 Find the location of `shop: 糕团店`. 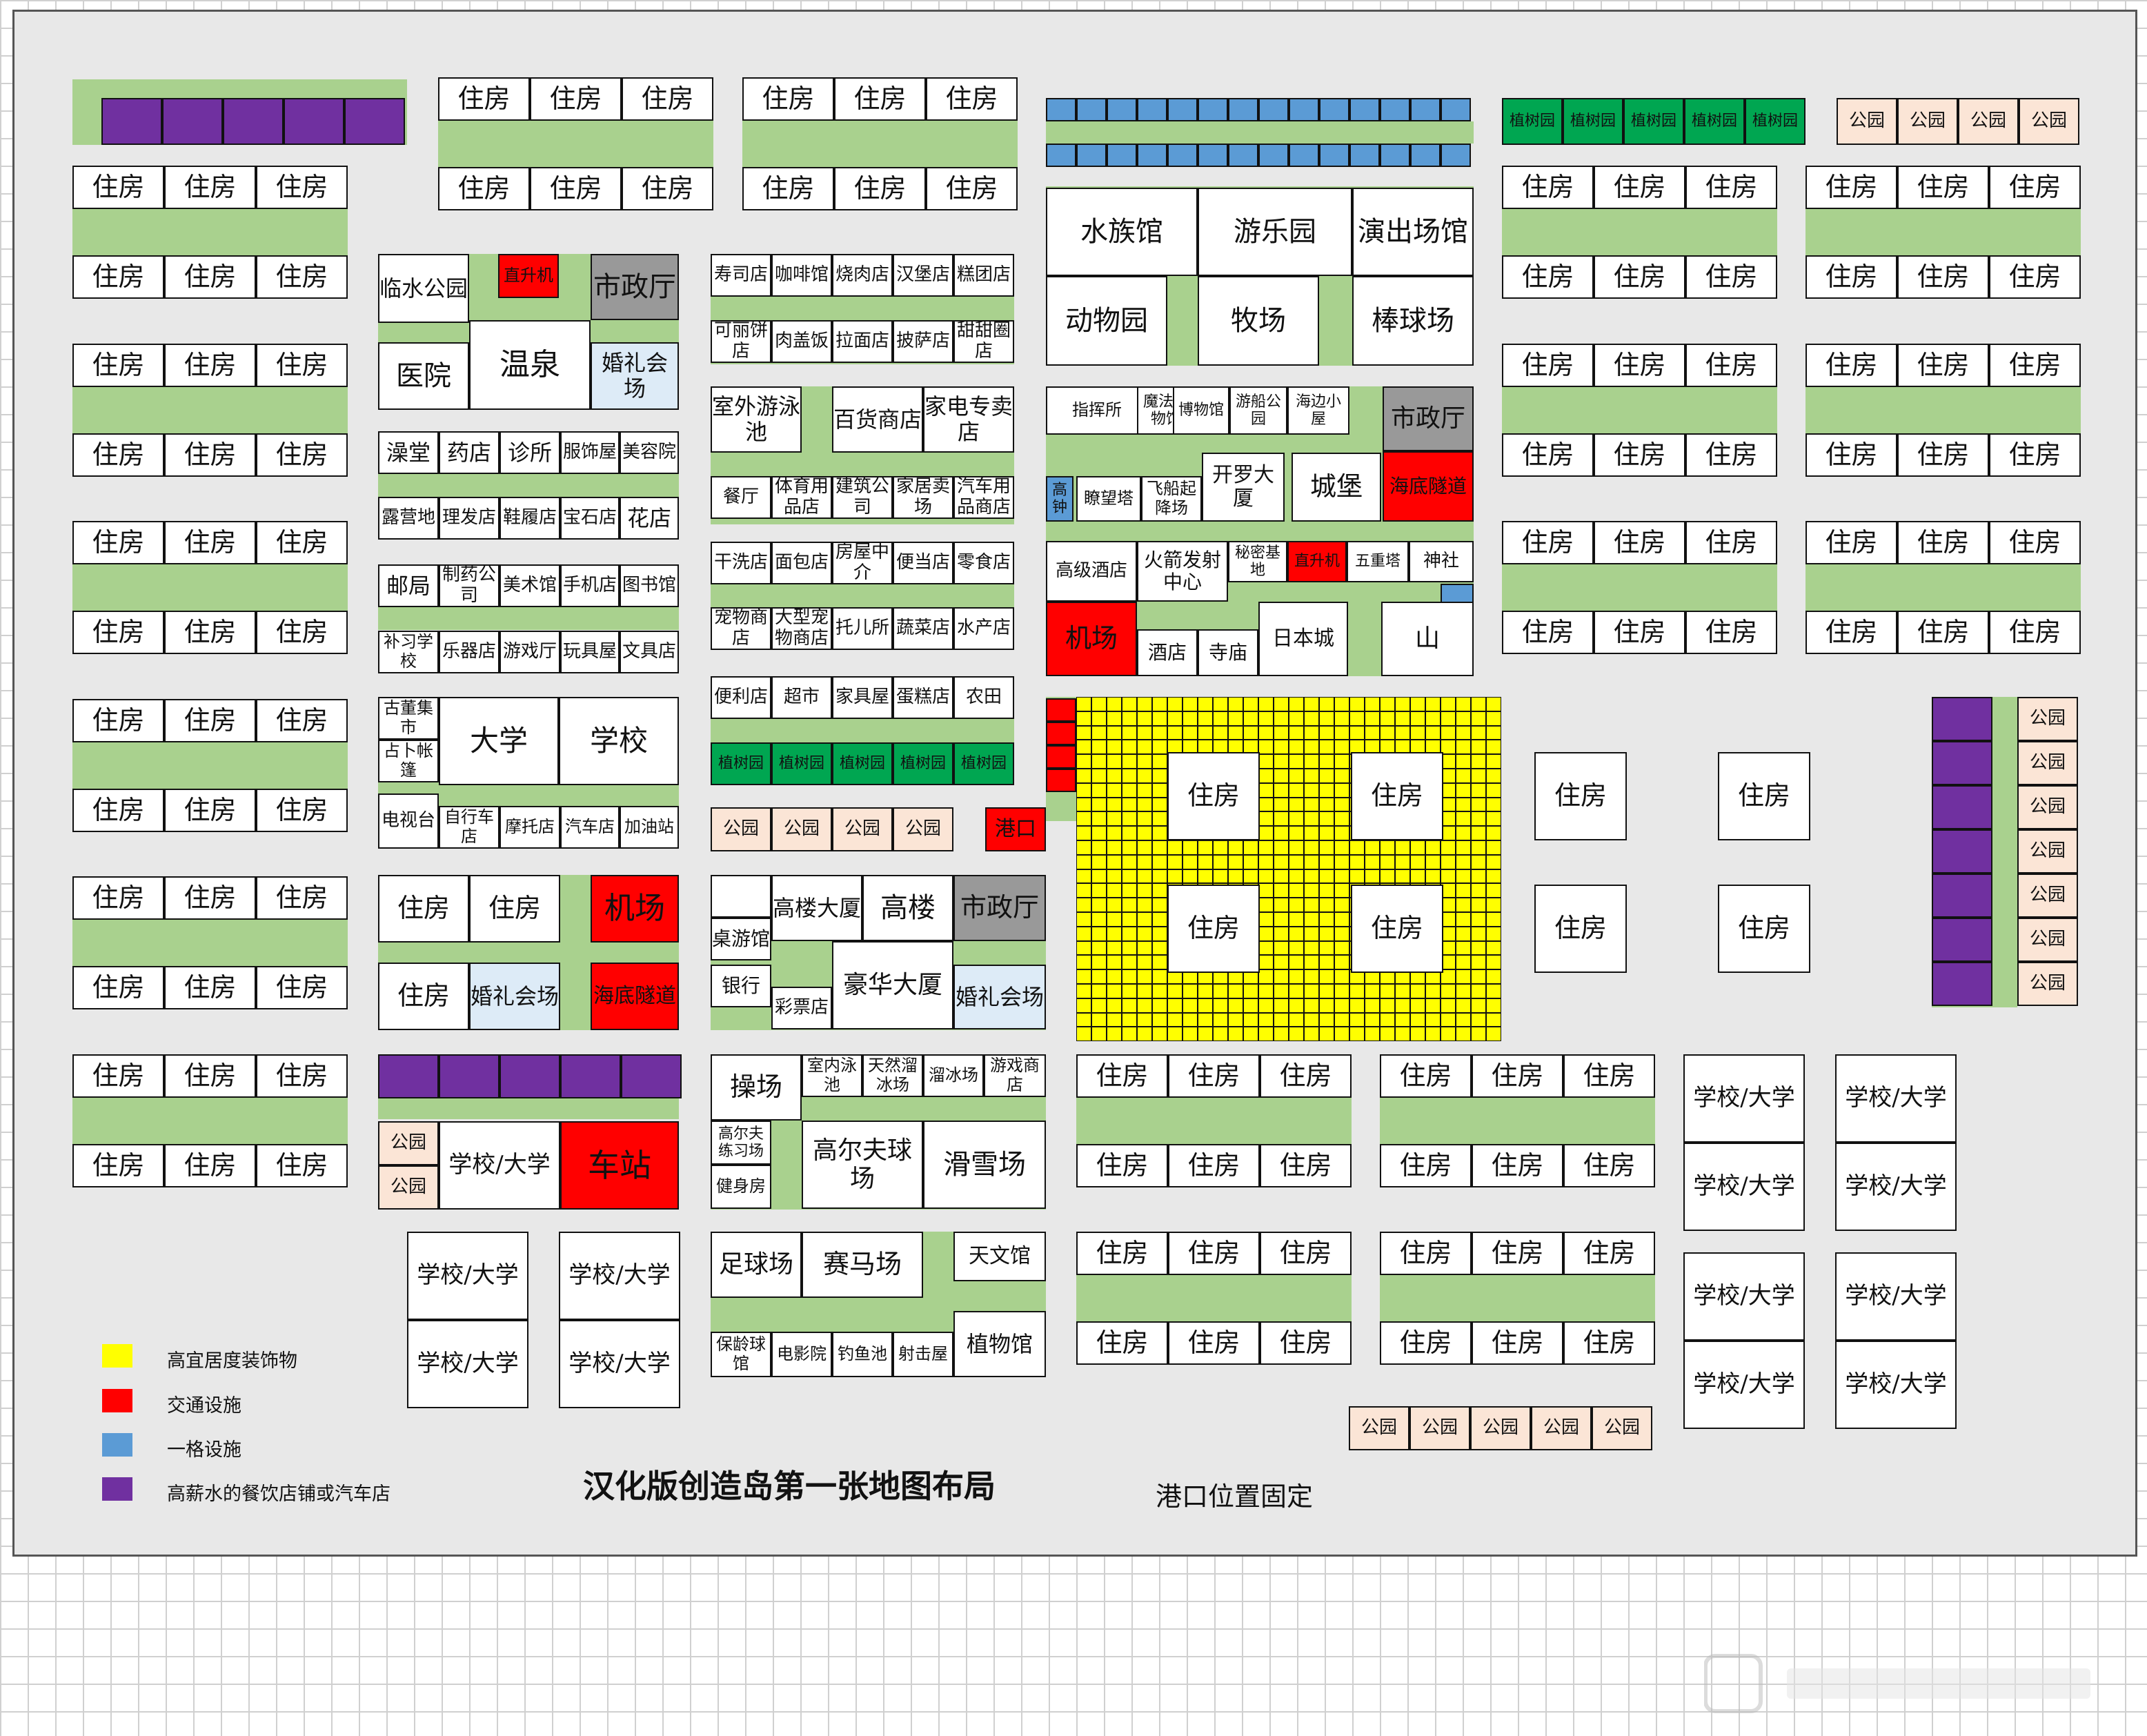

shop: 糕团店 is located at coordinates (983, 276).